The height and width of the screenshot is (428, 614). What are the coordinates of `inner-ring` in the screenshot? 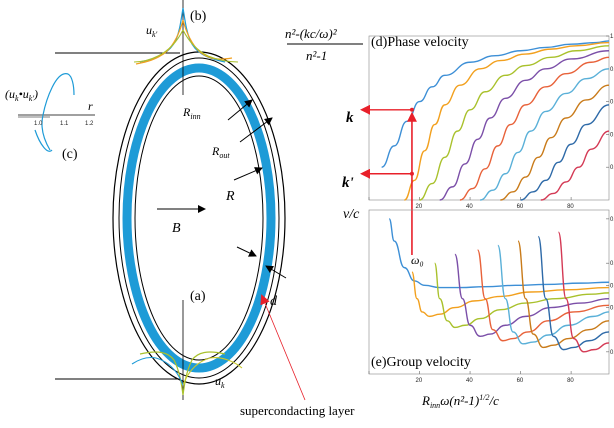 It's located at (199, 218).